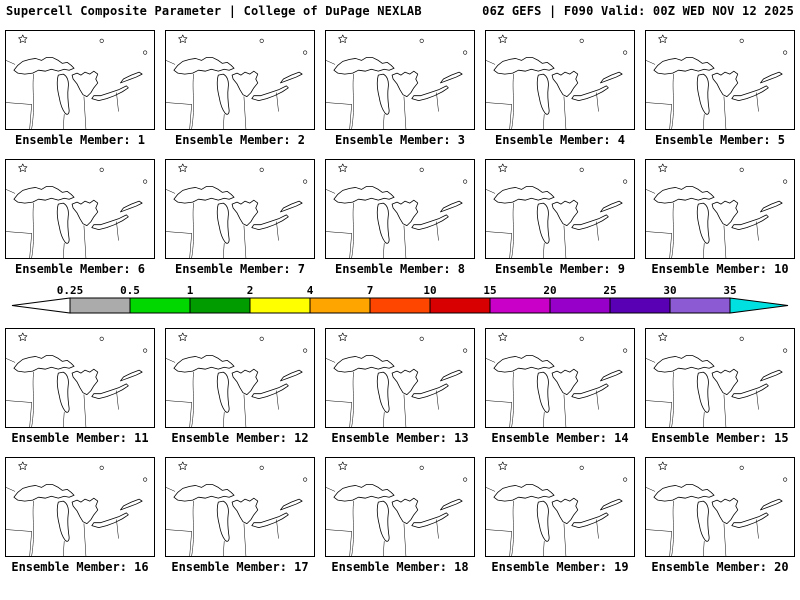 This screenshot has width=800, height=600. What do you see at coordinates (720, 438) in the screenshot?
I see `ensemble-member-caption: Ensemble Member: 15` at bounding box center [720, 438].